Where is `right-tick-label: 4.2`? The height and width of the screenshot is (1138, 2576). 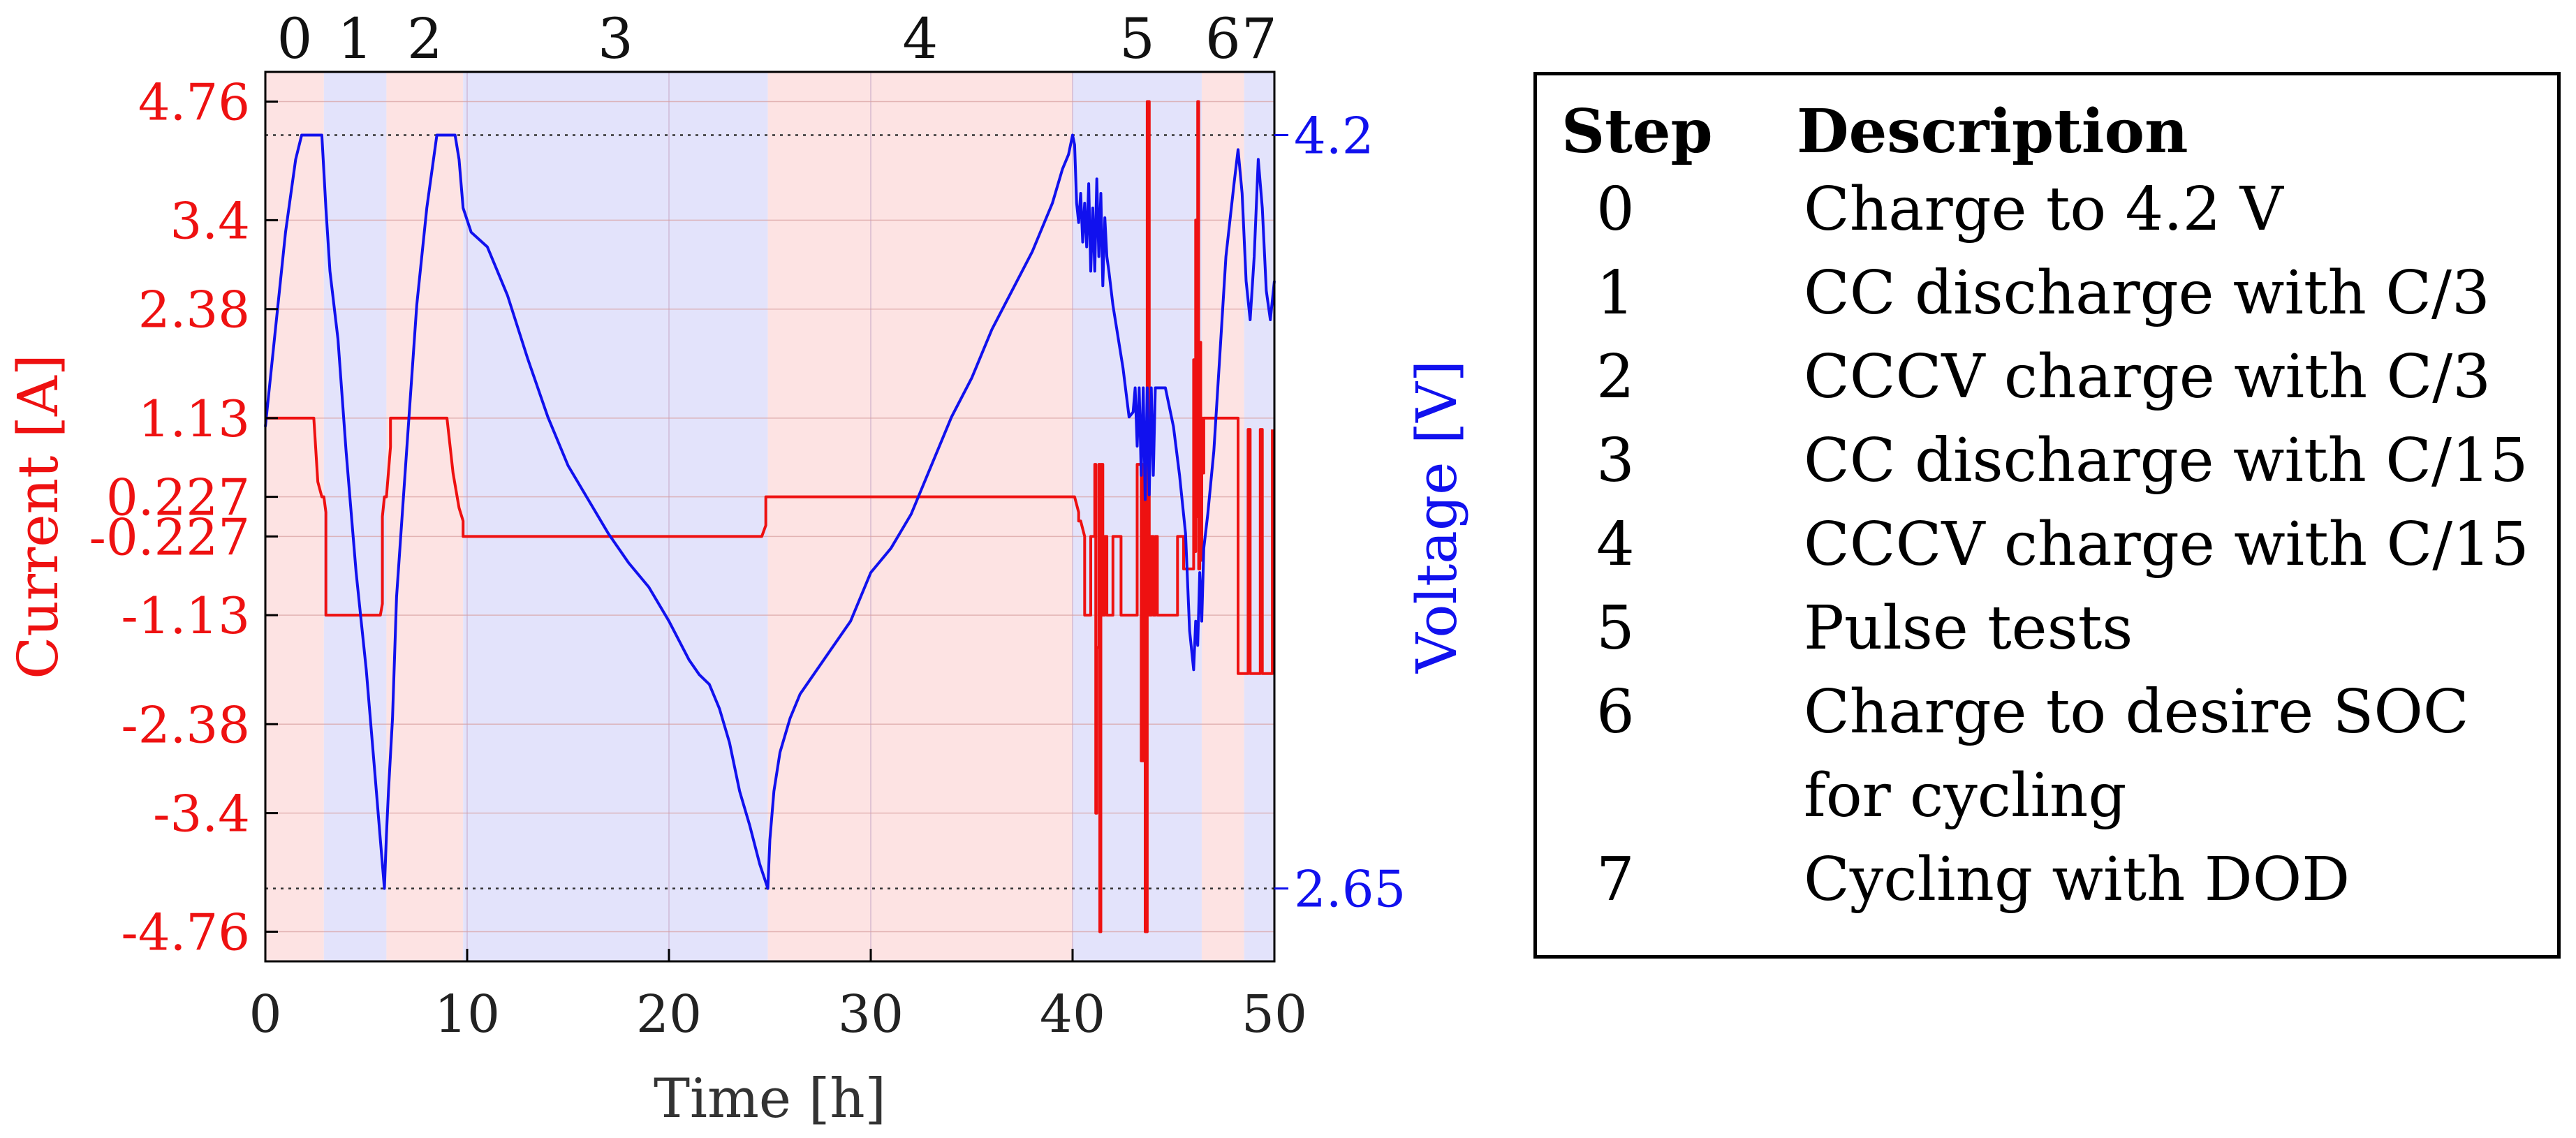 right-tick-label: 4.2 is located at coordinates (1334, 136).